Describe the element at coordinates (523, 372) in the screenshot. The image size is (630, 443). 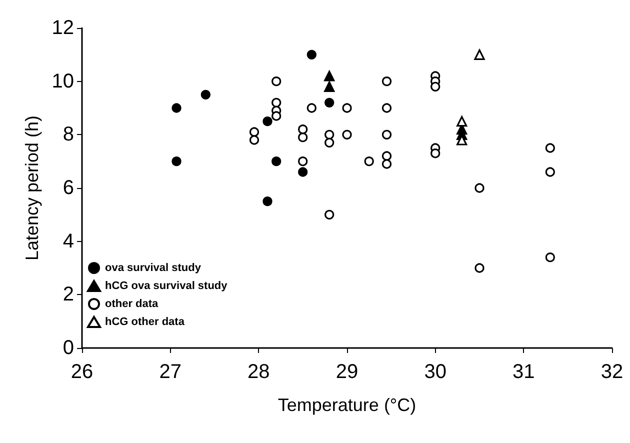
I see `x-tick-label: 31` at that location.